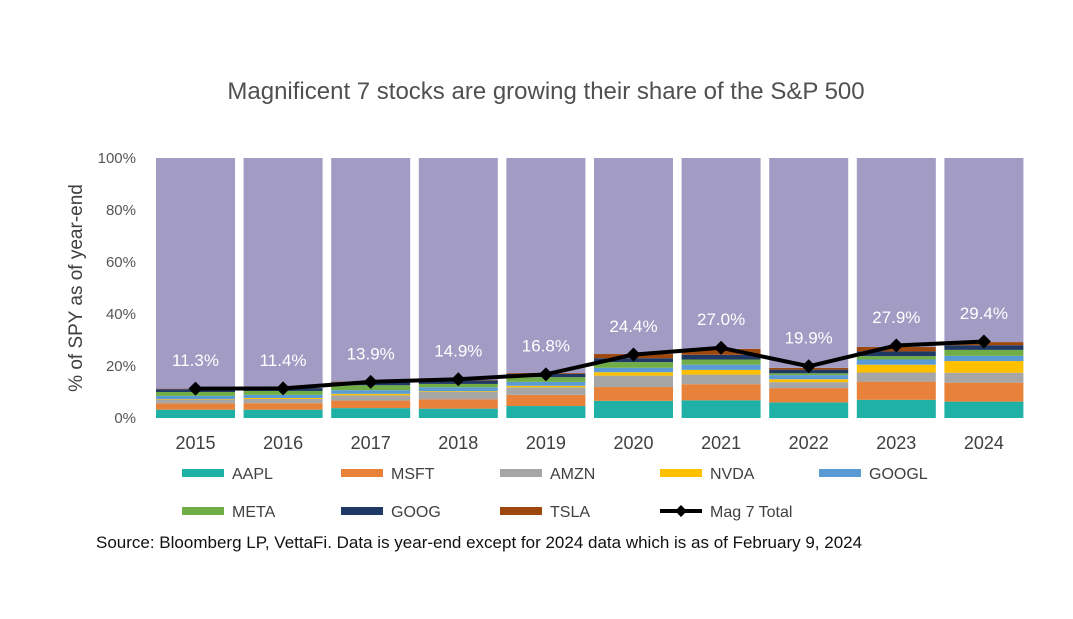 This screenshot has width=1073, height=619. What do you see at coordinates (896, 408) in the screenshot?
I see `bar-segment-aapl-2023` at bounding box center [896, 408].